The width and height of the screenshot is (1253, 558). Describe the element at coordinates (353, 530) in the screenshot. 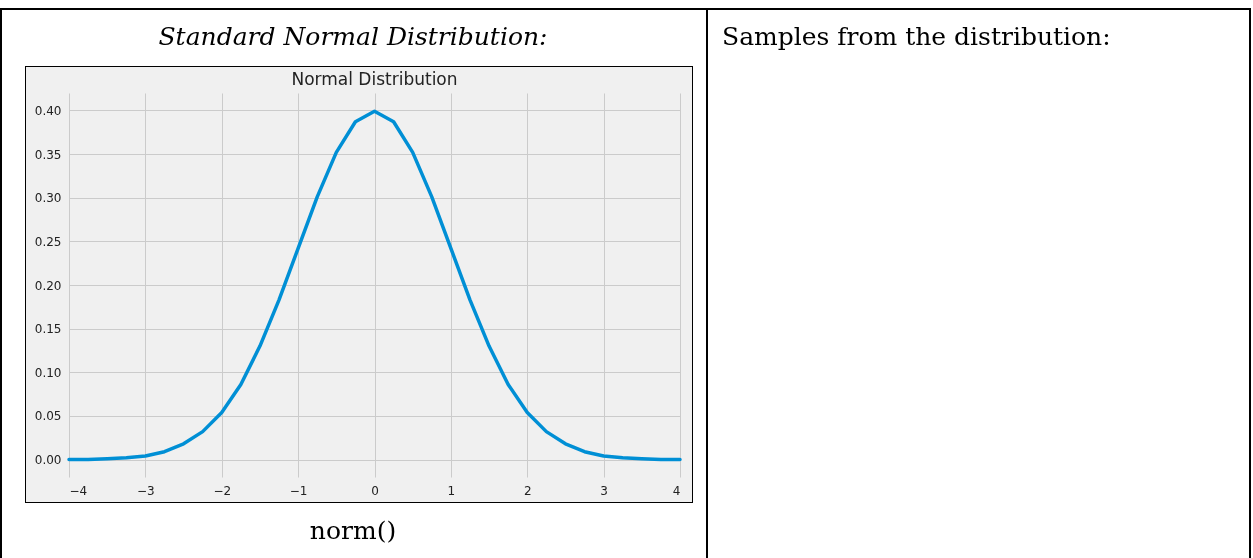

I see `text: norm()` at that location.